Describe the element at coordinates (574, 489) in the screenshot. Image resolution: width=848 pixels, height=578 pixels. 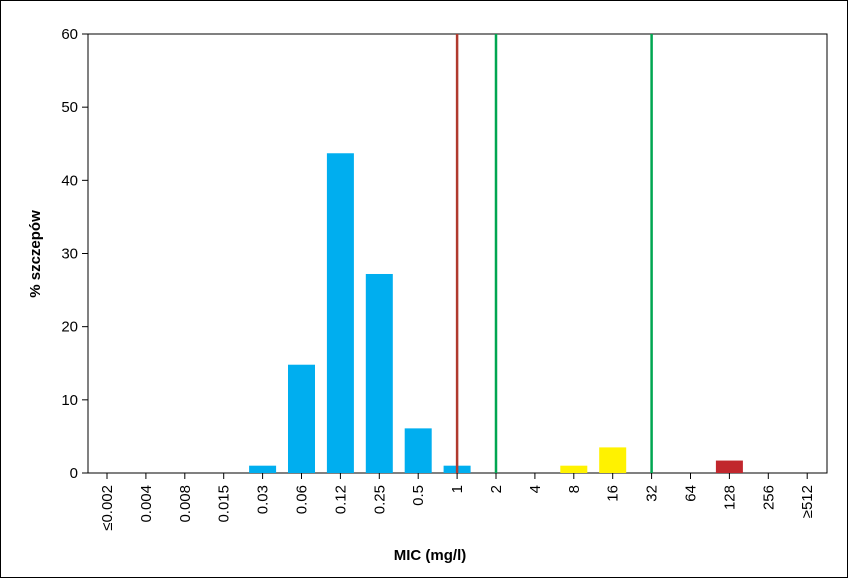
I see `x-tick-label: 8` at that location.